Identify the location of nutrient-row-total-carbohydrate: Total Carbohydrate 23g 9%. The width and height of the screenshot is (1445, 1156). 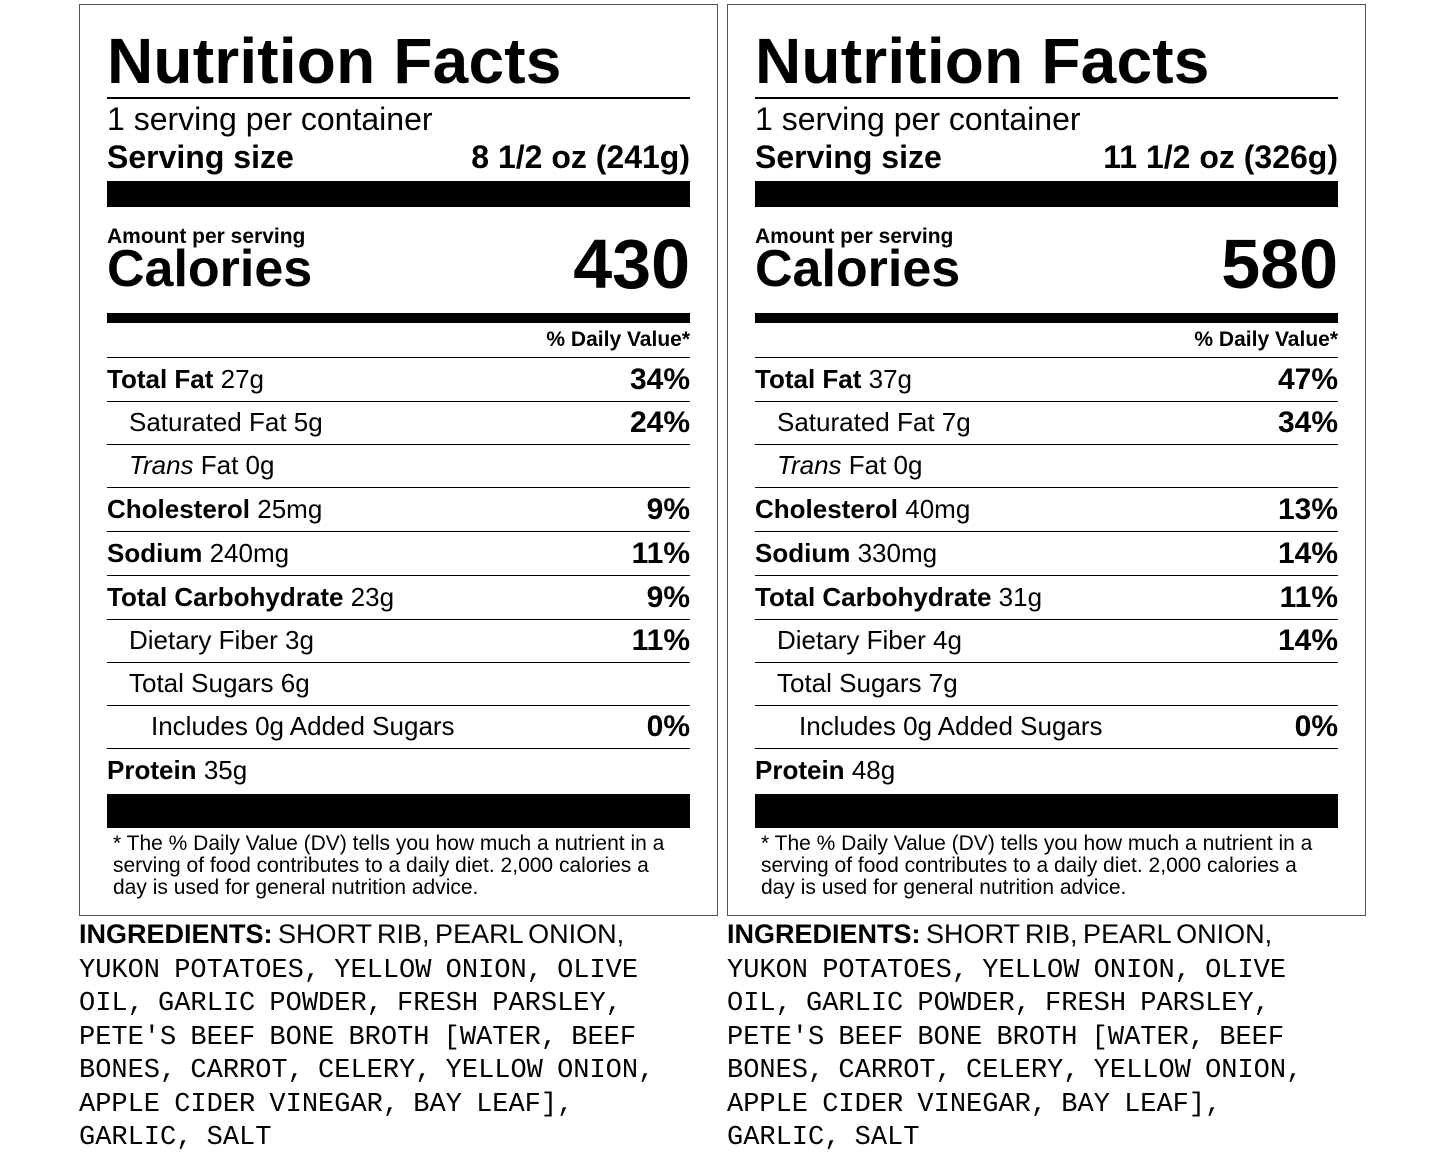
(398, 597).